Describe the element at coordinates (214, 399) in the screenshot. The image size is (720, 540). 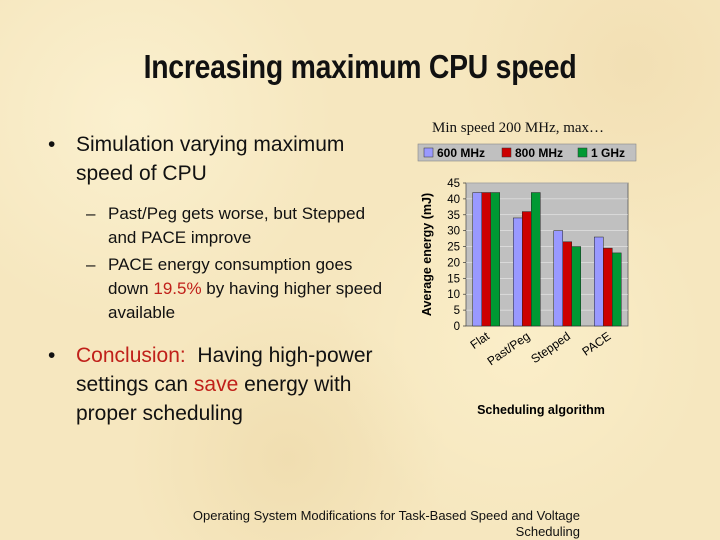
I see `conclusion-text-after: energy with proper scheduling` at that location.